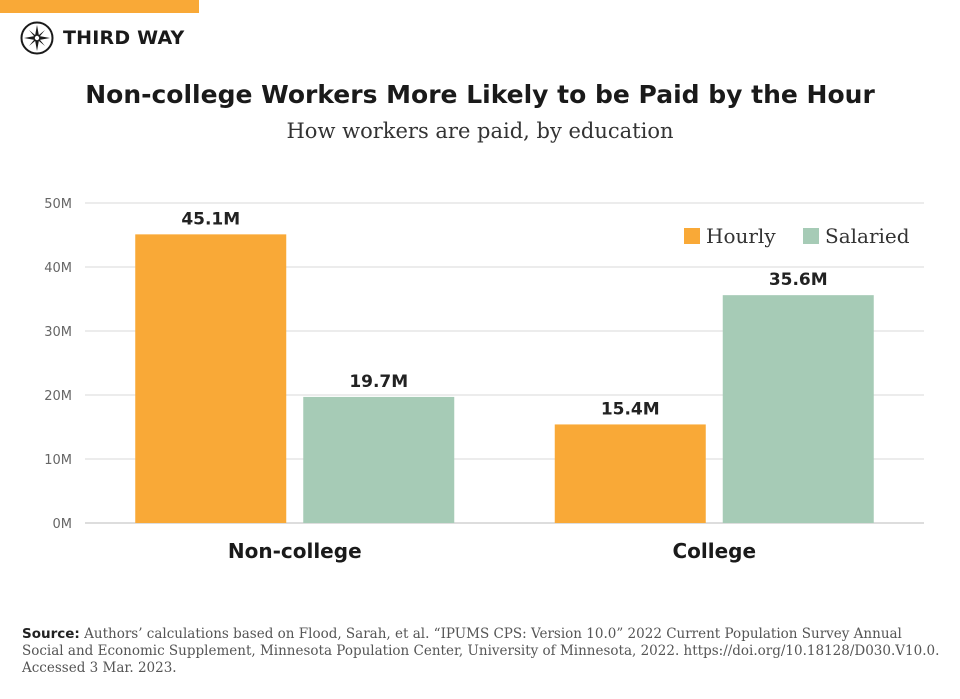 This screenshot has height=699, width=960. Describe the element at coordinates (295, 551) in the screenshot. I see `x-category-label: Non-college` at that location.